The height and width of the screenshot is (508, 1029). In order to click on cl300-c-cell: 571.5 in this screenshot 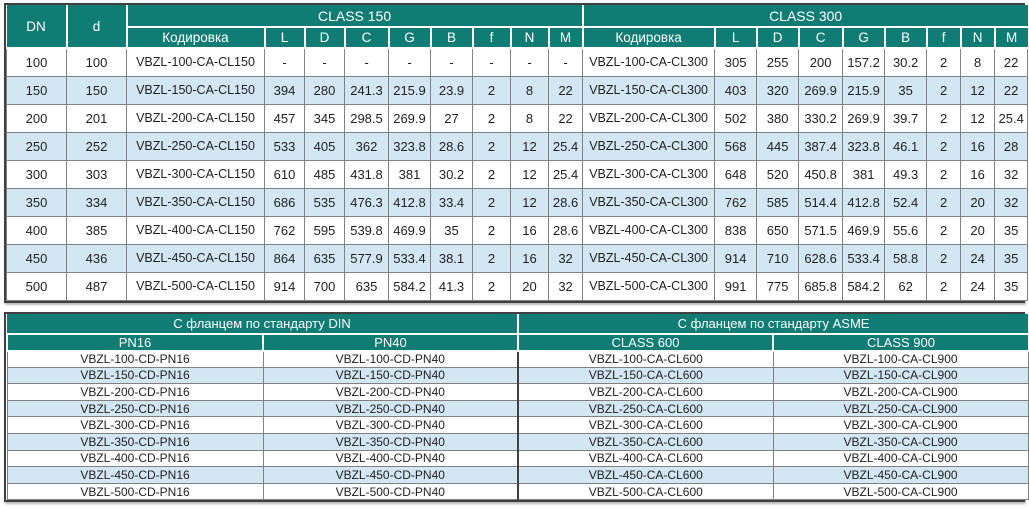, I will do `click(821, 230)`.